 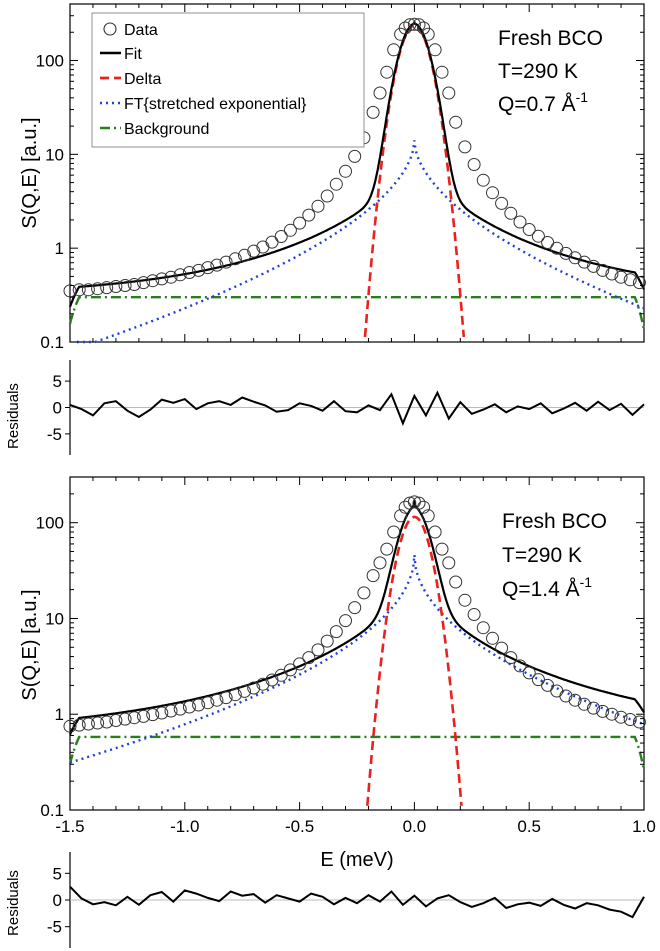 What do you see at coordinates (586, 582) in the screenshot?
I see `annotation-q-sup: -1` at bounding box center [586, 582].